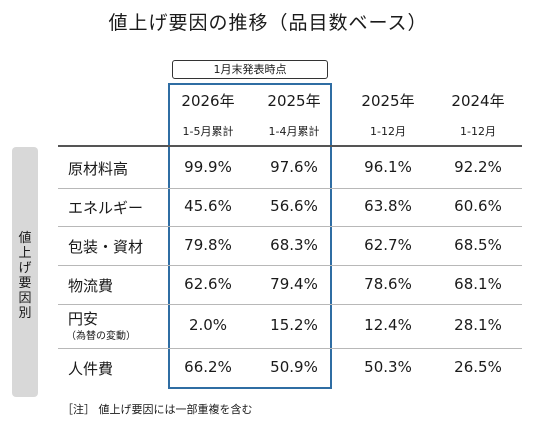  I want to click on table-cell: 45.6%, so click(208, 206).